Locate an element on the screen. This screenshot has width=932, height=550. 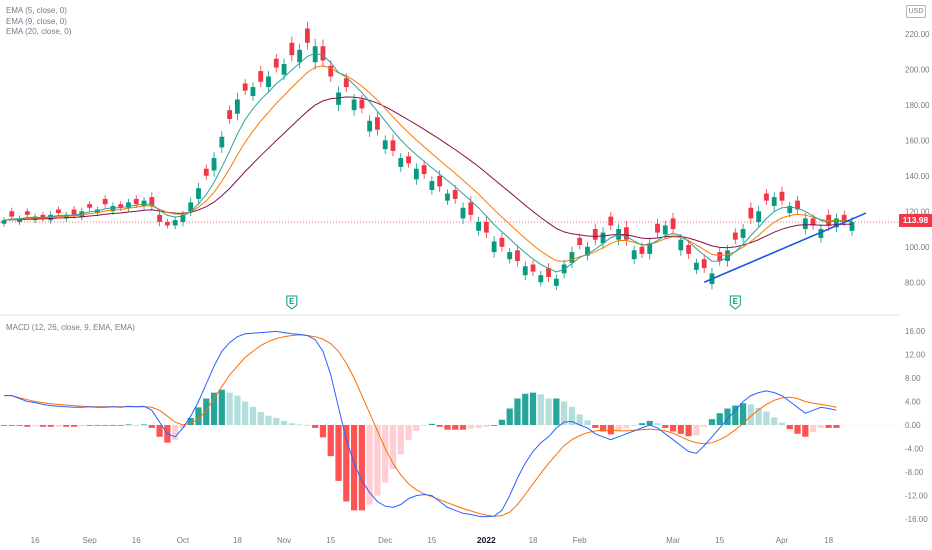
currency-badge: USD is located at coordinates (916, 11).